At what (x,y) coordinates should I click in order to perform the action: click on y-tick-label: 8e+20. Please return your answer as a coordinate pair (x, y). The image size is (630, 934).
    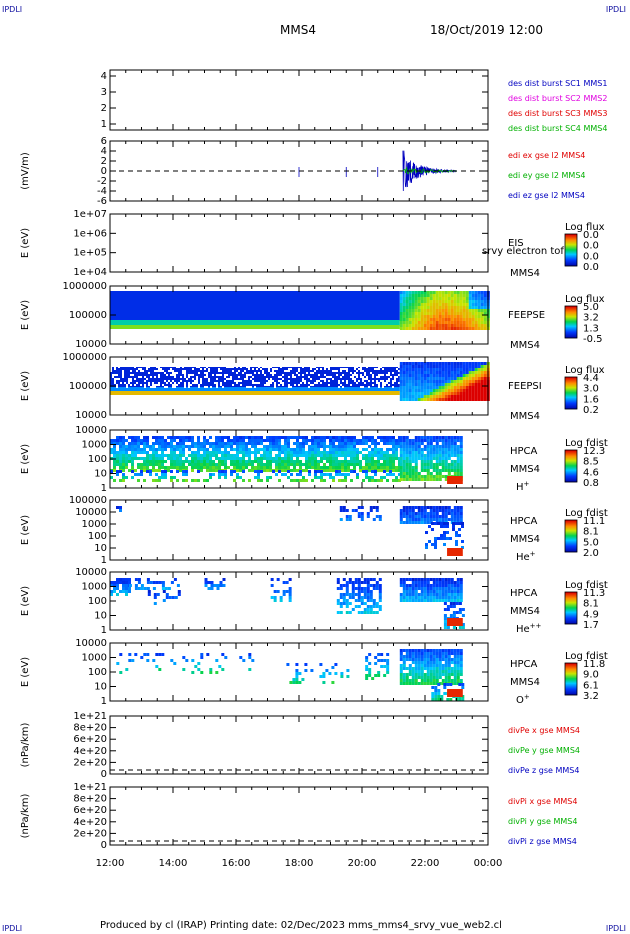
    Looking at the image, I should click on (90, 799).